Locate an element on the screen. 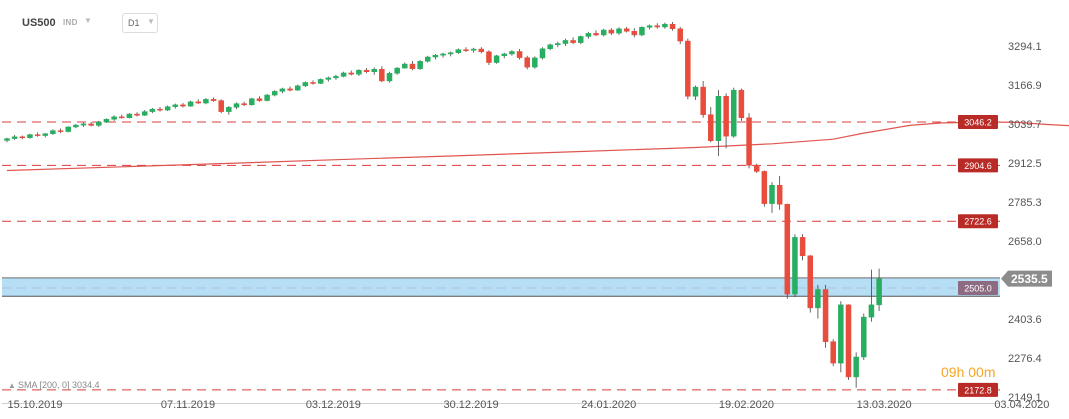 This screenshot has width=1069, height=419. level-label-text: 3046.2 is located at coordinates (978, 122).